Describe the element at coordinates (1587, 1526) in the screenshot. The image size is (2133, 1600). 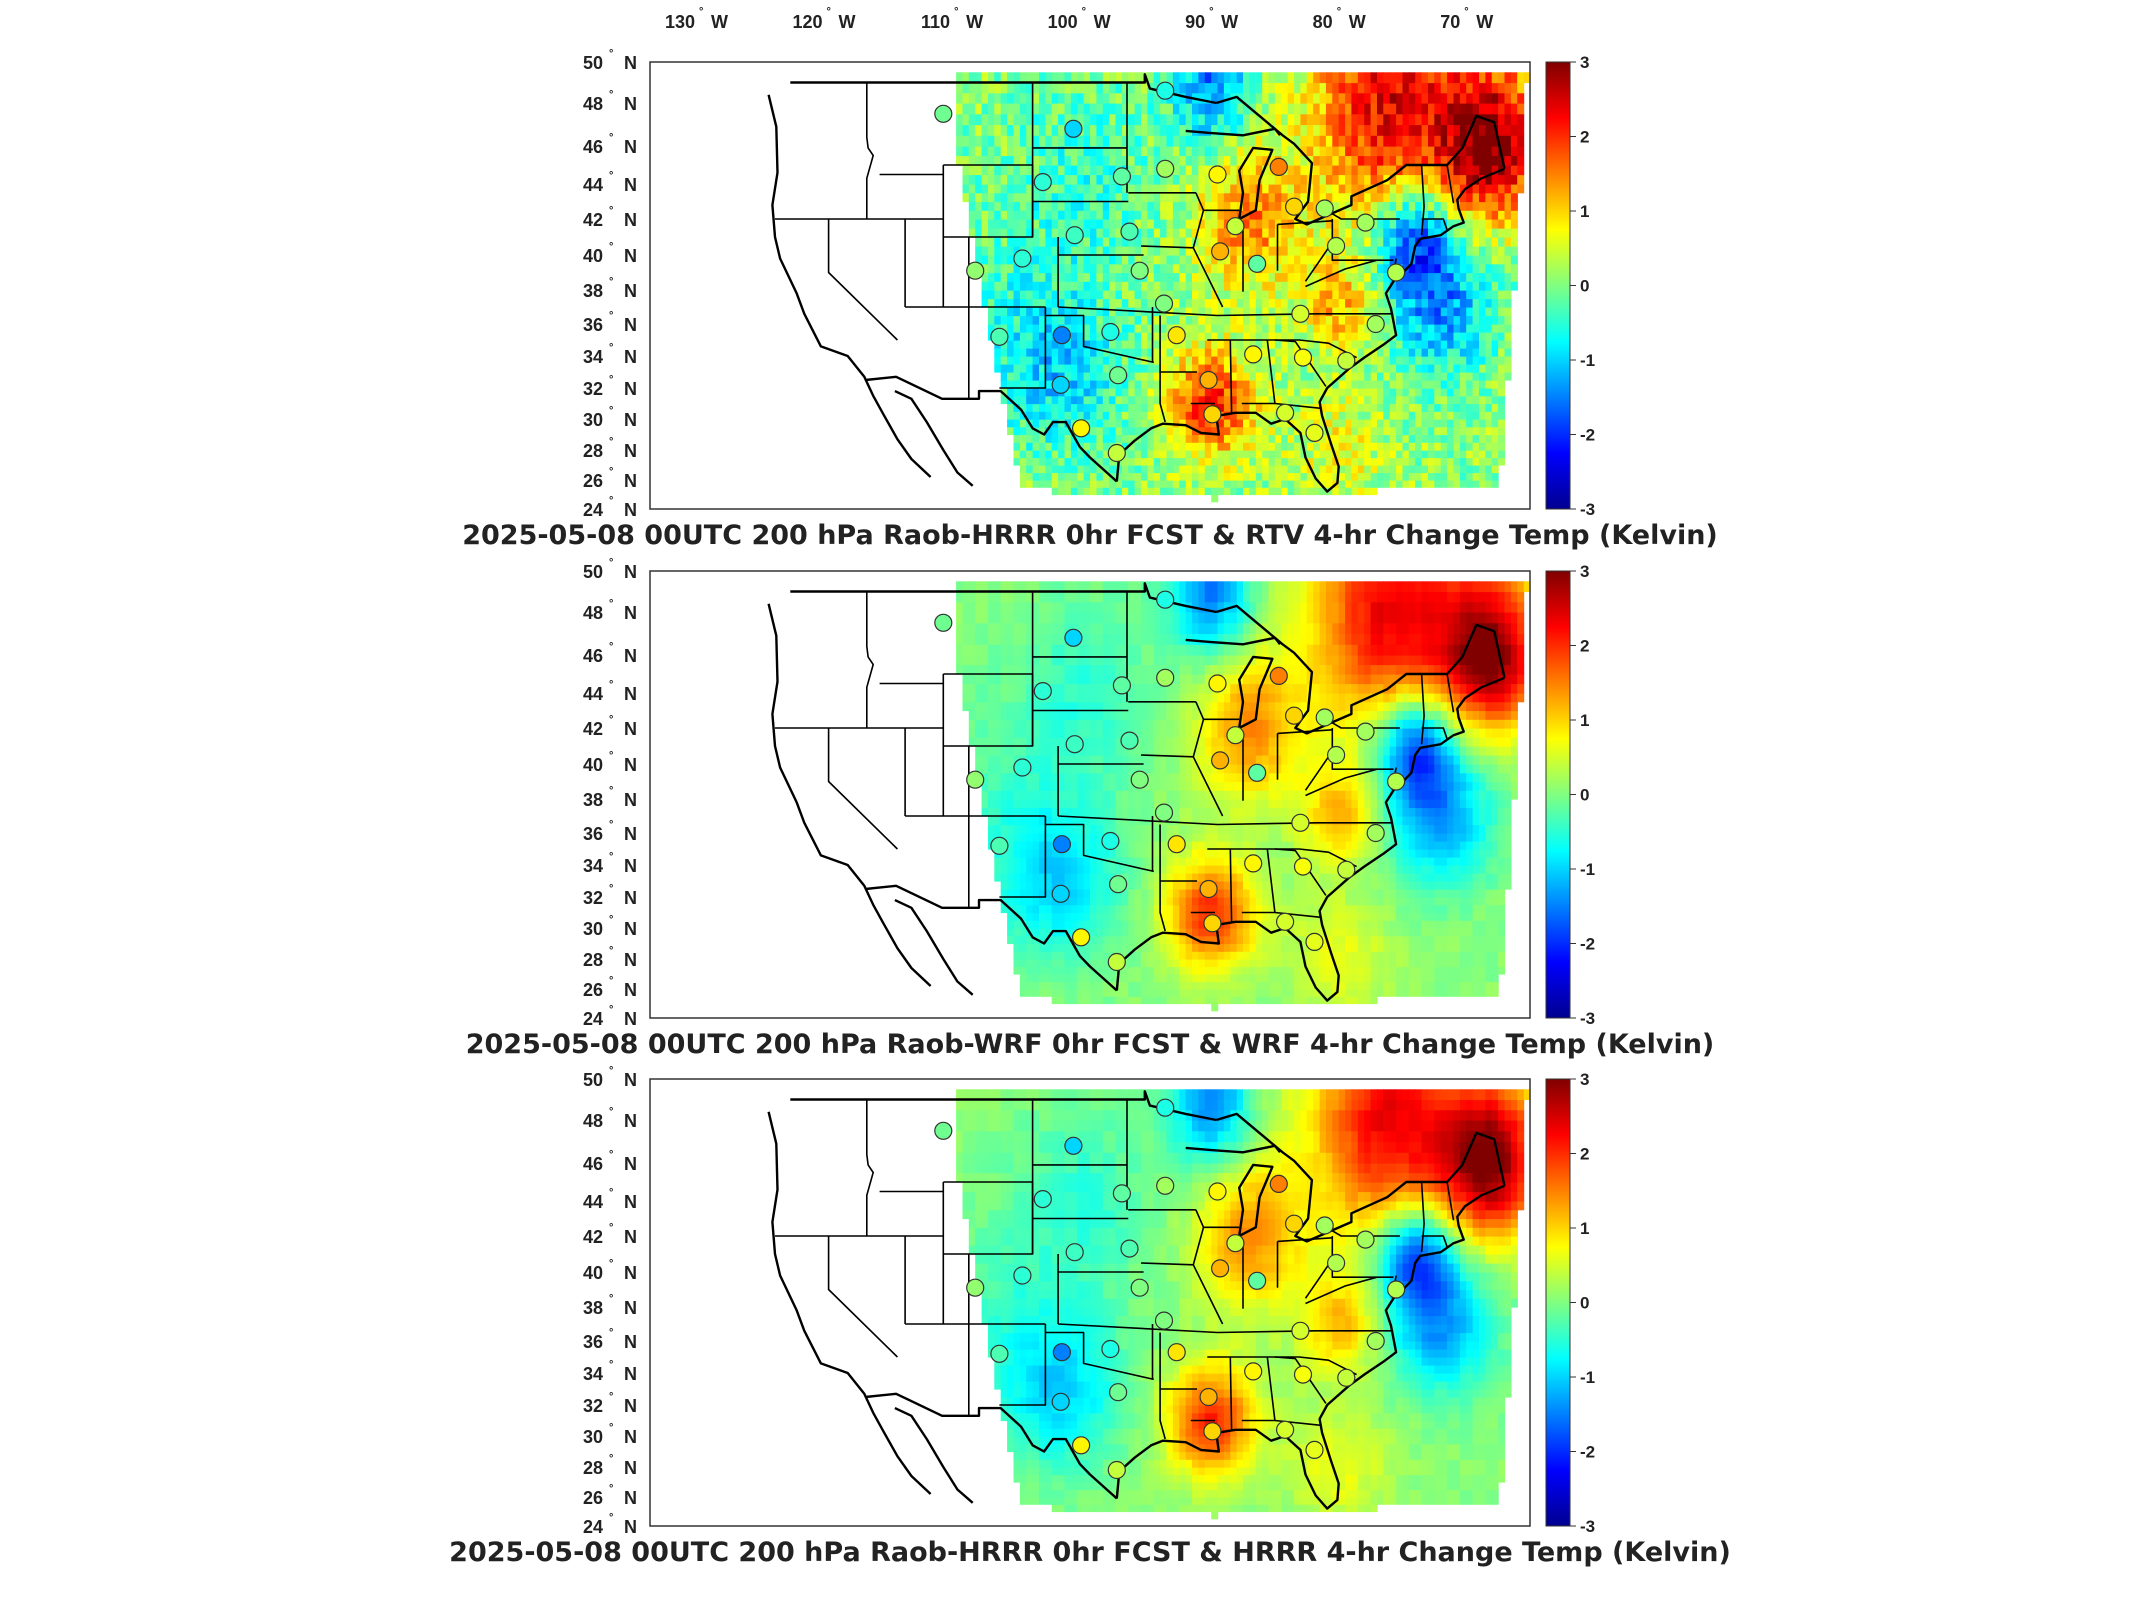
I see `colorbar-tick-label: -3` at that location.